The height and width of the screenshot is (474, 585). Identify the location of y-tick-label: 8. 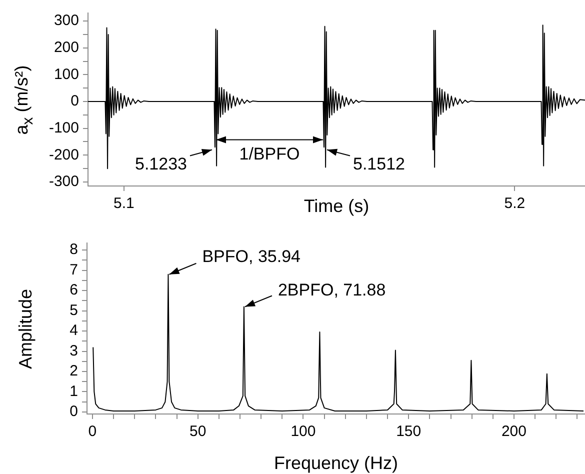
(74, 249).